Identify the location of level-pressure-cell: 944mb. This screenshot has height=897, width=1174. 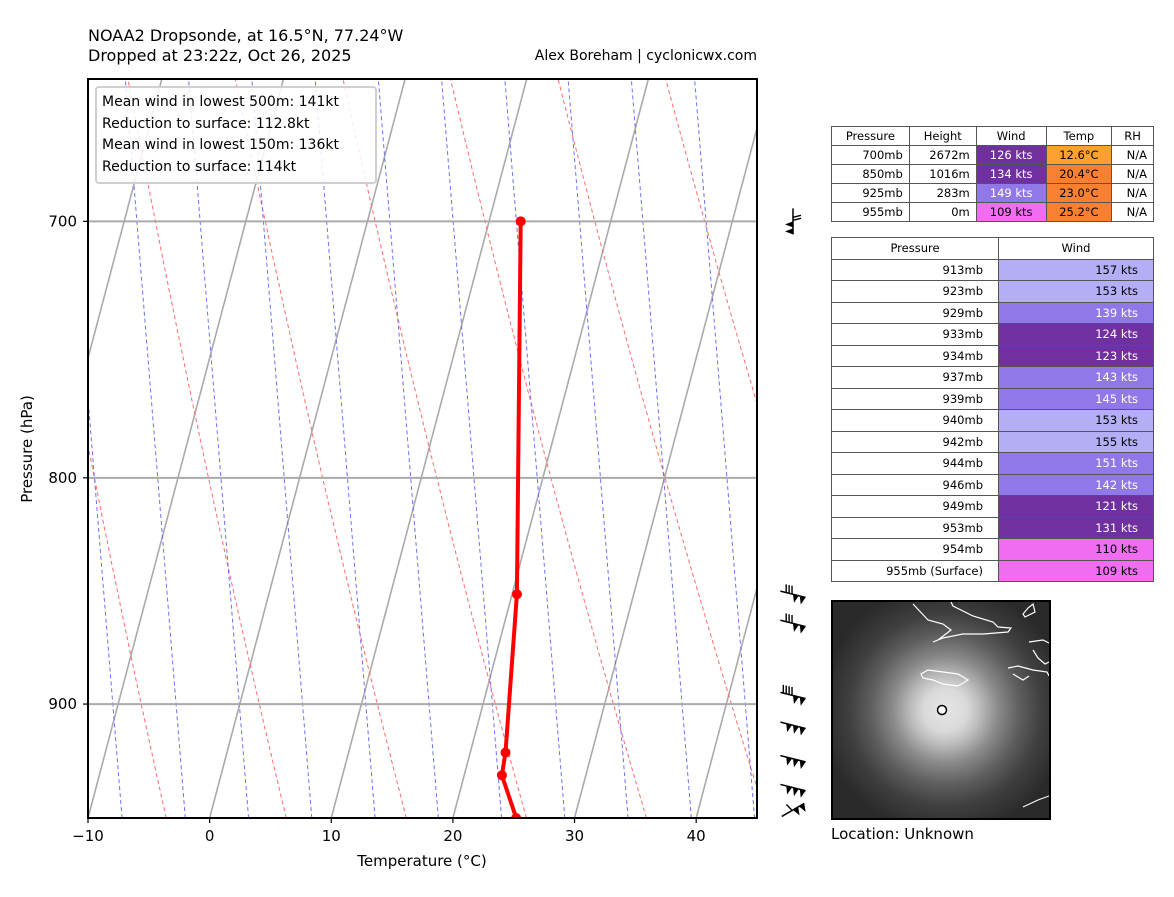
(915, 463).